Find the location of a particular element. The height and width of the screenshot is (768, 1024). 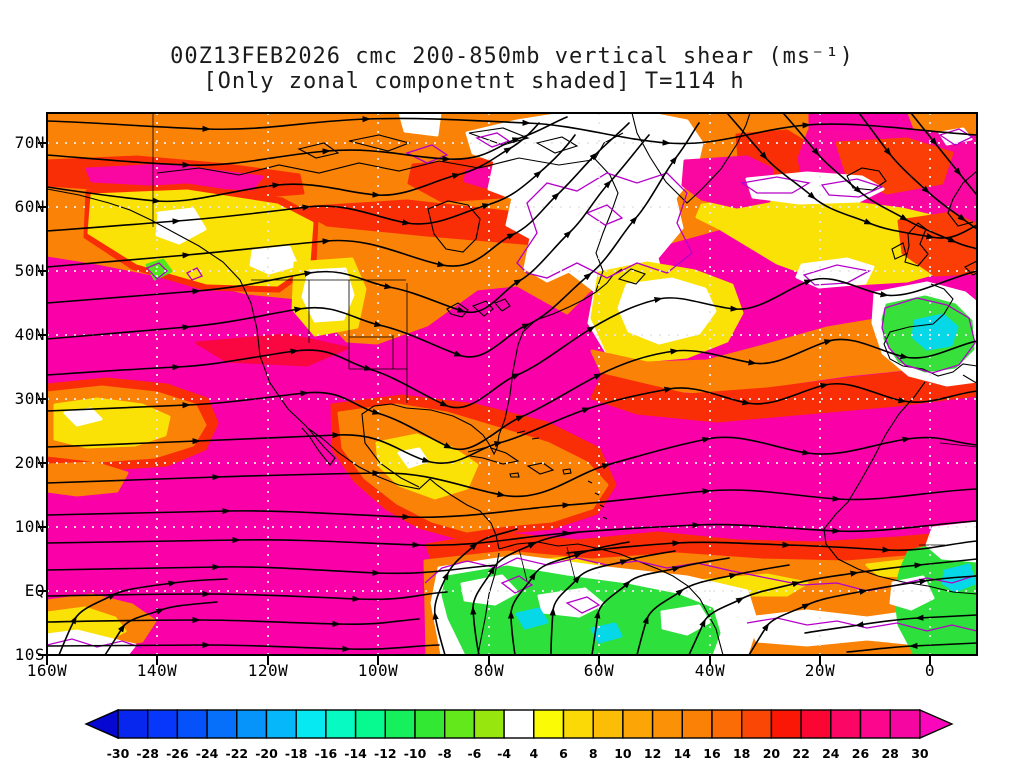

lat-label: 60N is located at coordinates (29, 206).